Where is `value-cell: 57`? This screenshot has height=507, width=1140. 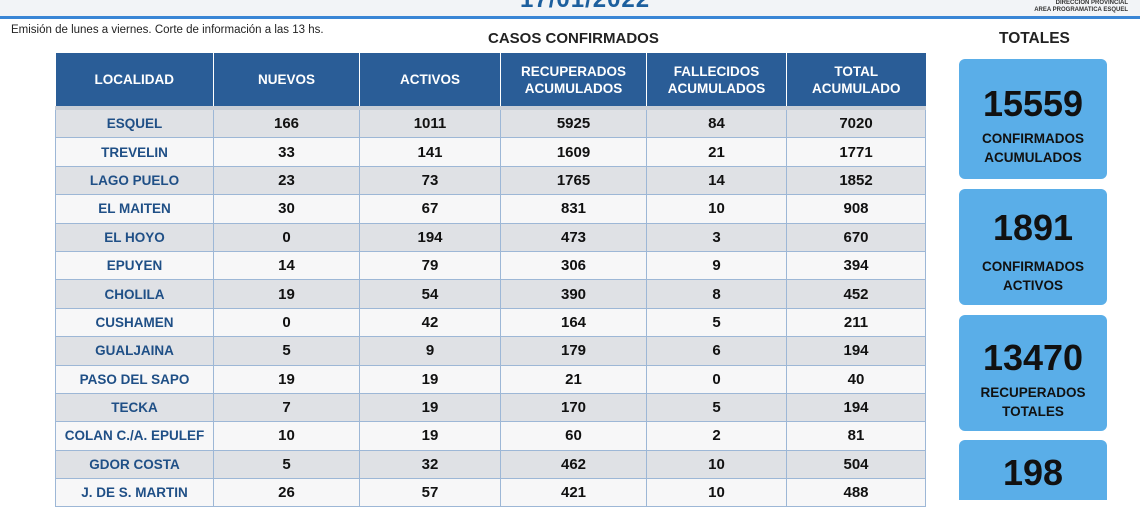 value-cell: 57 is located at coordinates (430, 492).